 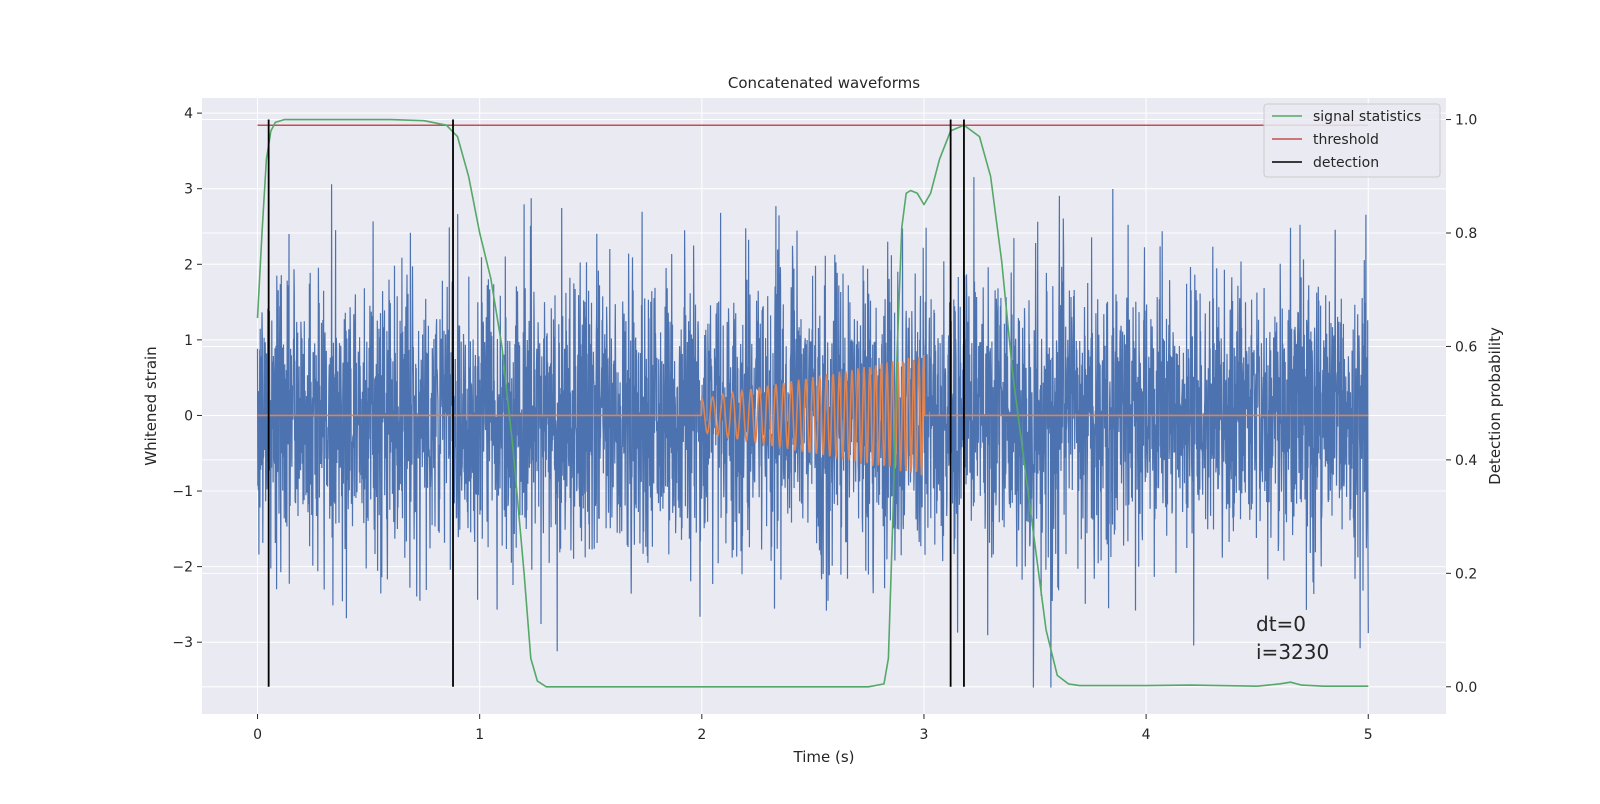 I want to click on y-tick-label: −3, so click(x=182, y=643).